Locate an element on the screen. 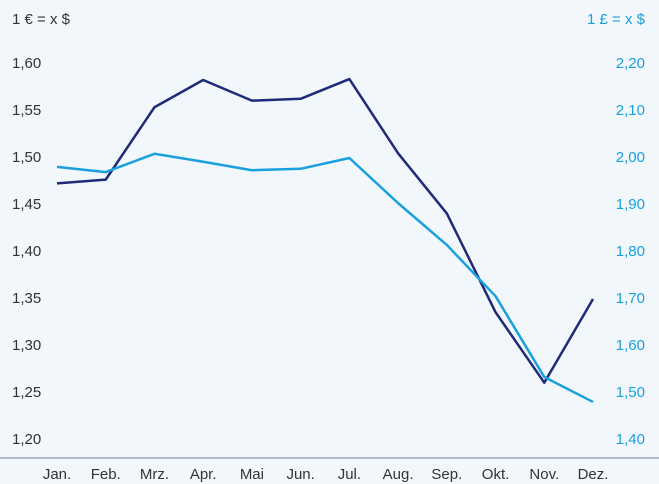 This screenshot has width=659, height=484. y2-tick-label: 1,90 is located at coordinates (630, 204).